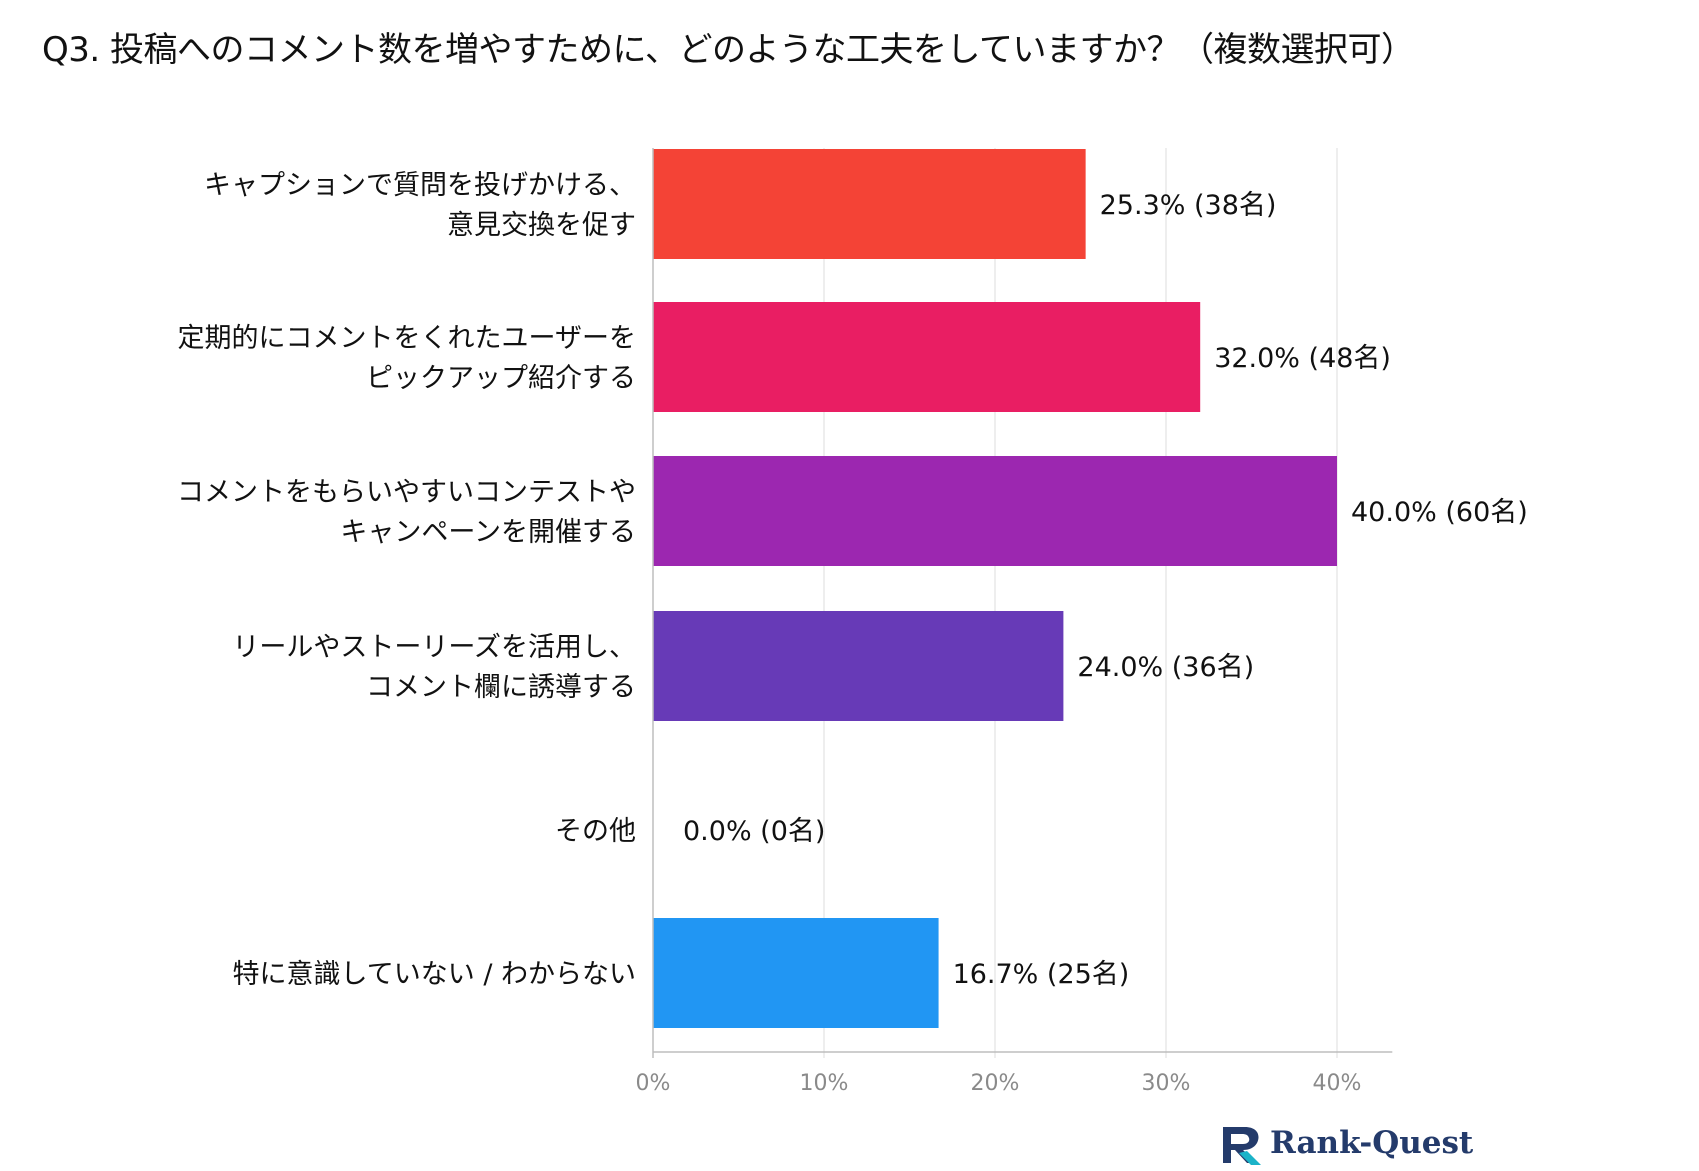  Describe the element at coordinates (824, 1083) in the screenshot. I see `x-tick-label-10: 10%` at that location.